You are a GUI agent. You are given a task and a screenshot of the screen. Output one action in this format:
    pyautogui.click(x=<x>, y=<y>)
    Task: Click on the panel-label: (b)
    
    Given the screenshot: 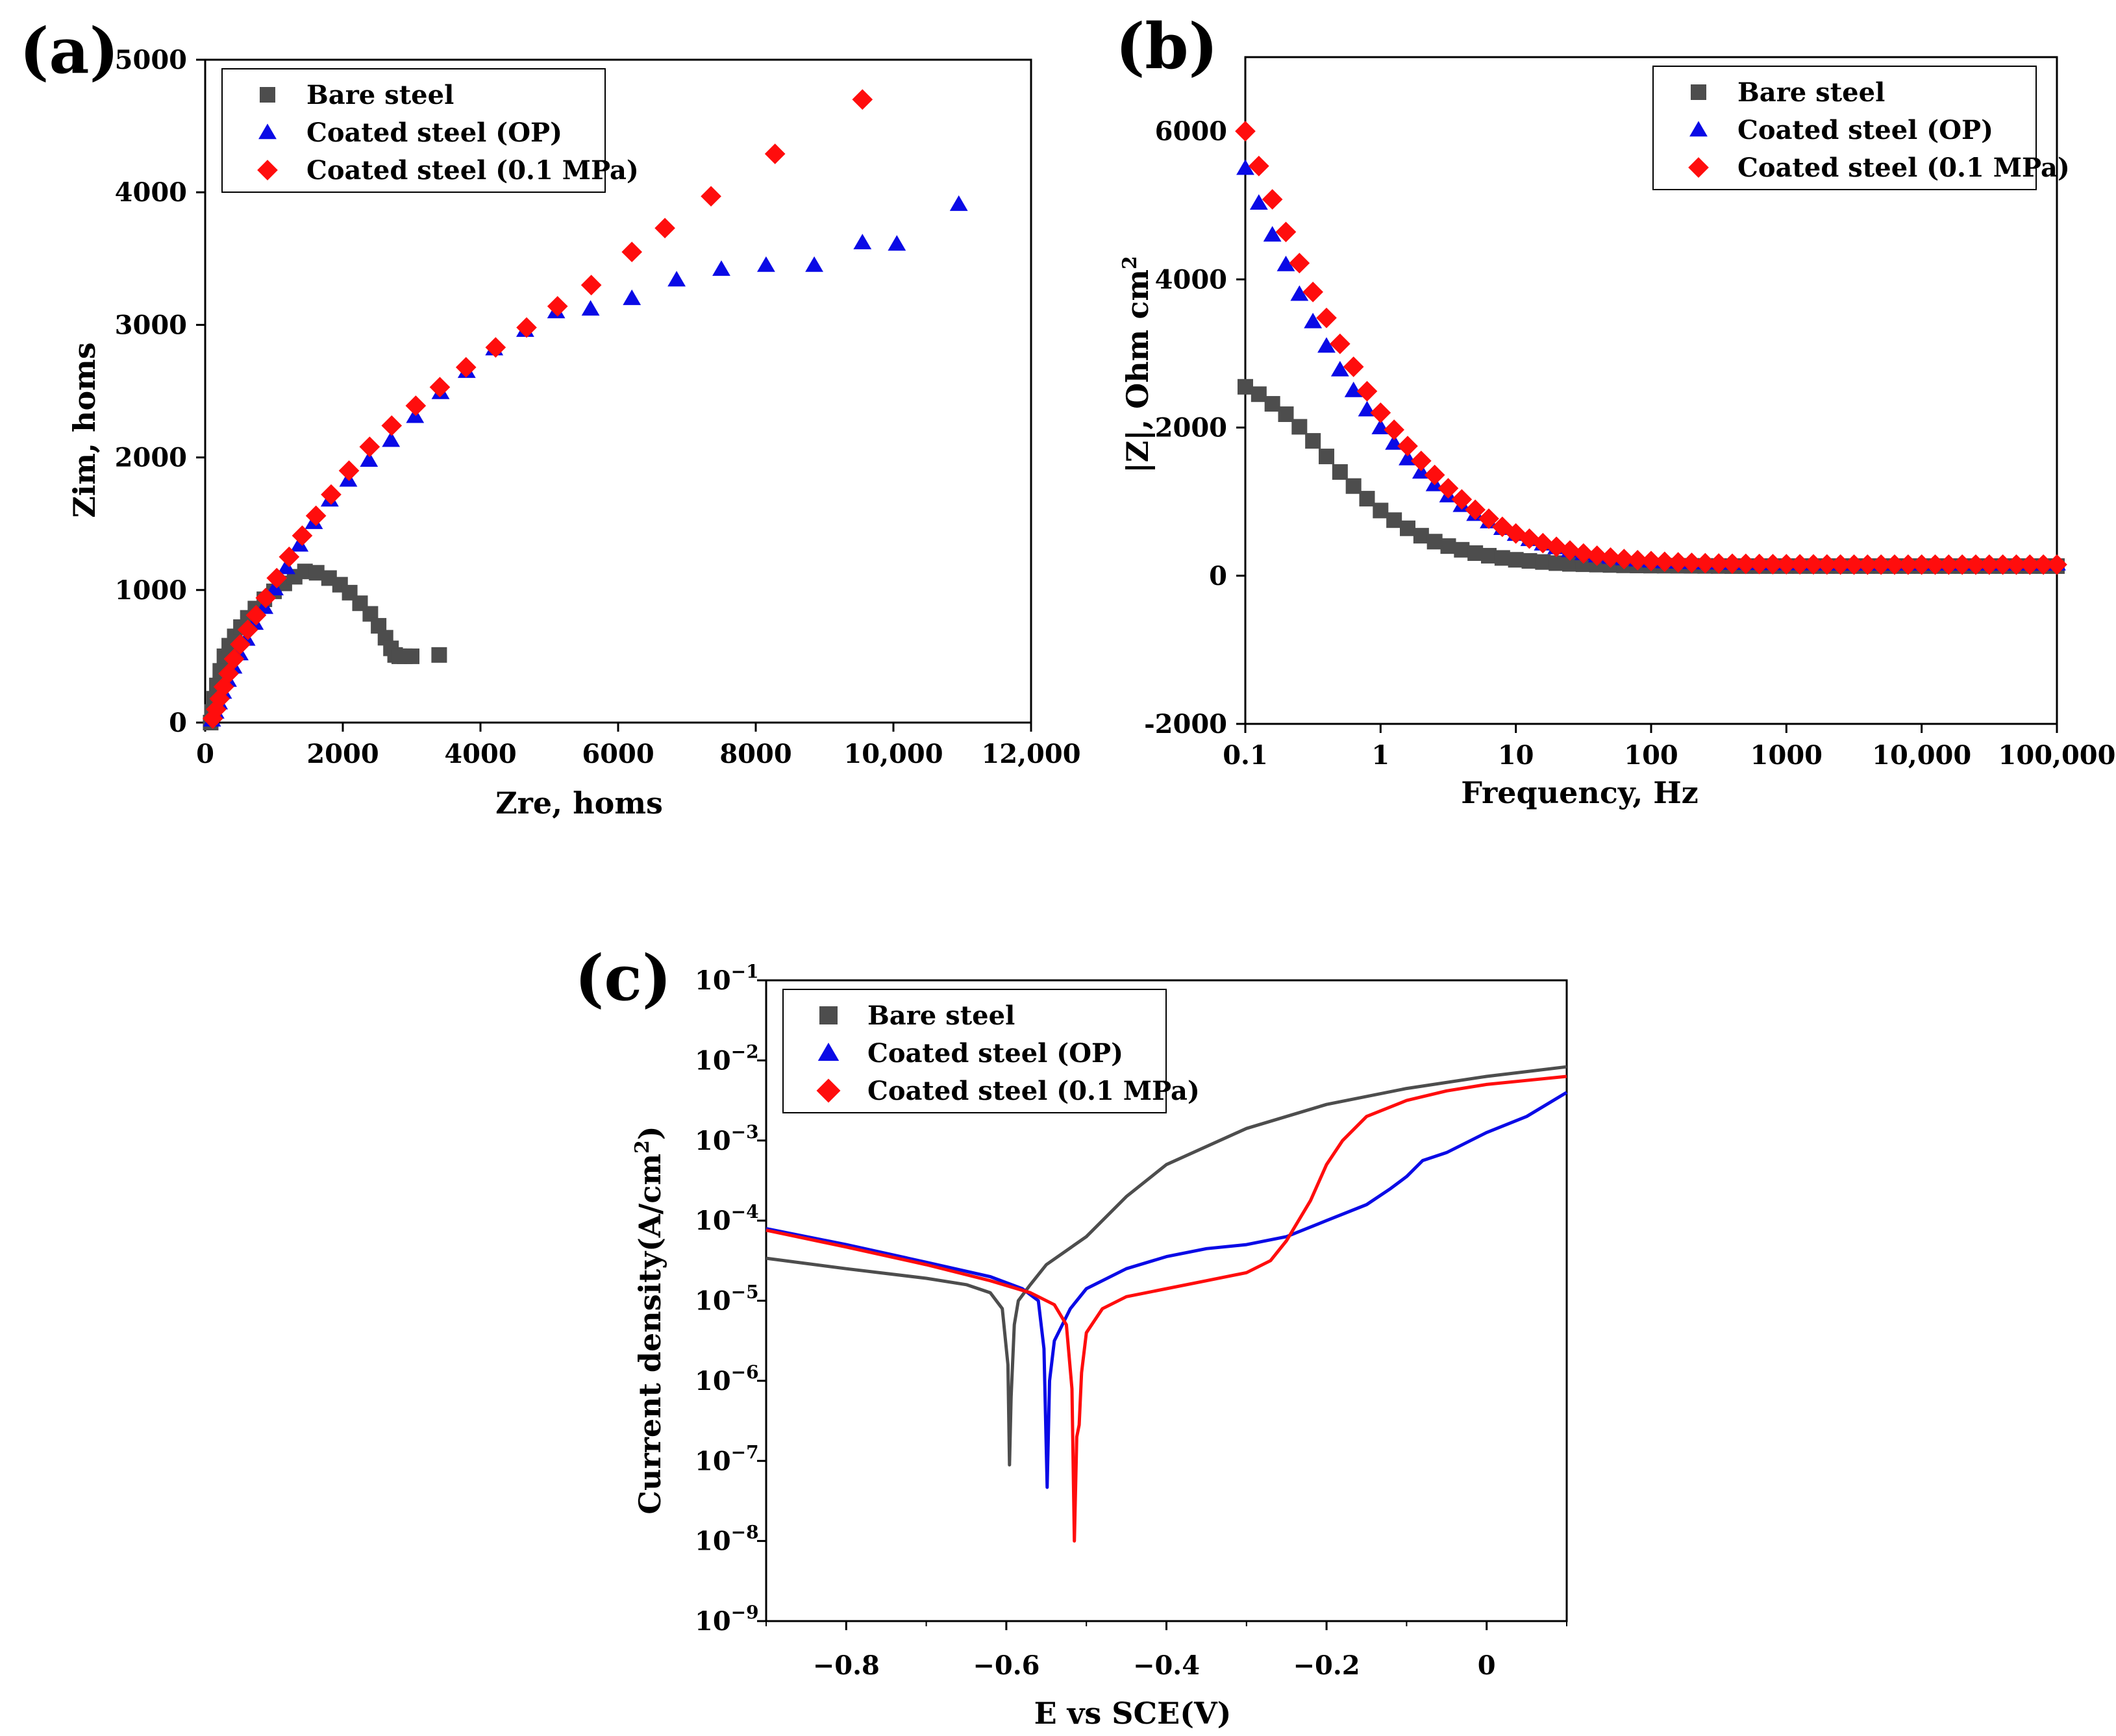 What is the action you would take?
    pyautogui.click(x=1166, y=46)
    